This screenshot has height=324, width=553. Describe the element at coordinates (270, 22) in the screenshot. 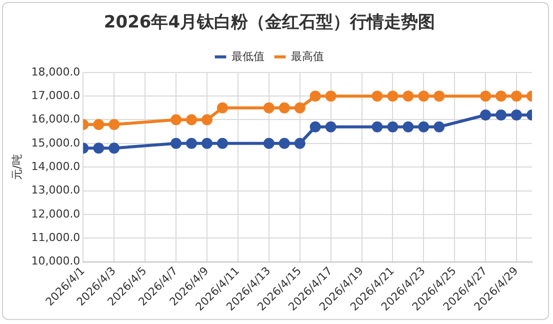

I see `chart-title: 2026年4月钛白粉（金红石型）行情走势图` at that location.